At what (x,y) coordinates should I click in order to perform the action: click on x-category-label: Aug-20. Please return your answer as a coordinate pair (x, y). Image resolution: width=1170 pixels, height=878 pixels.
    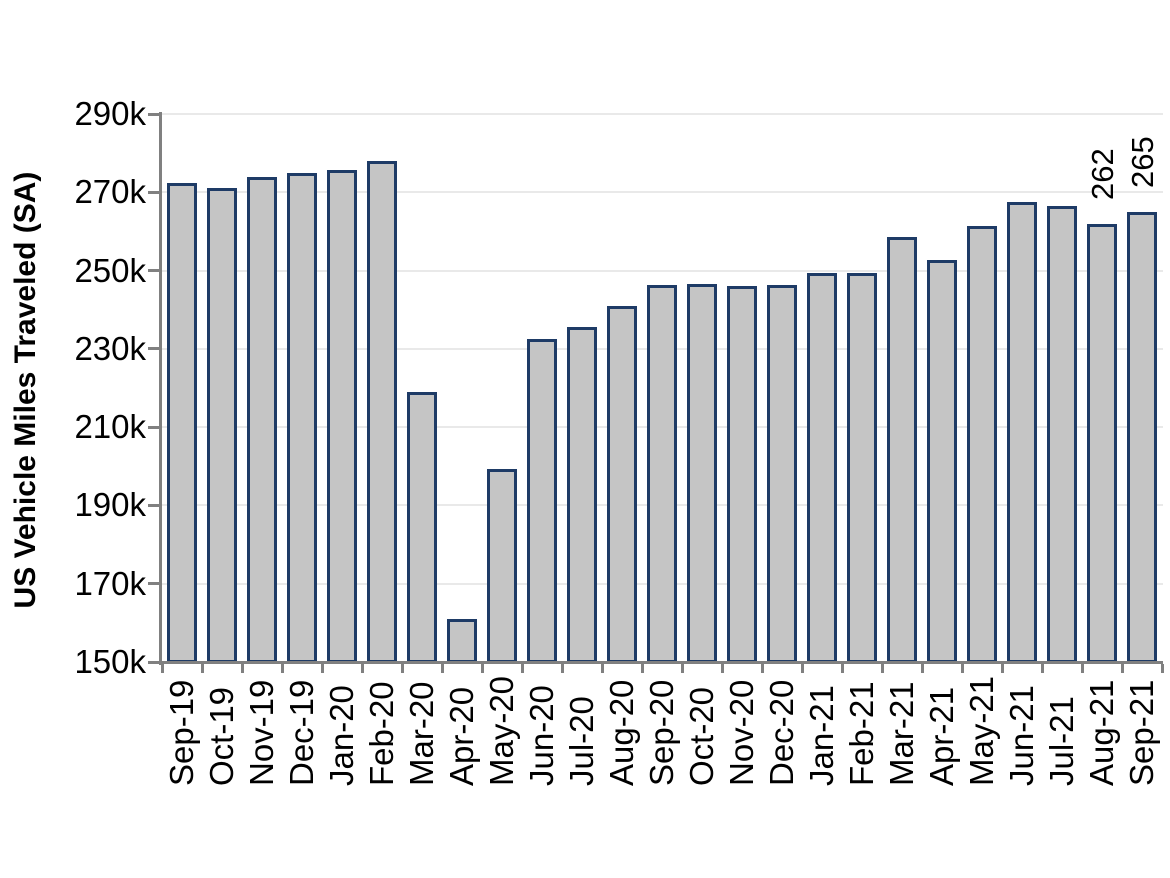
    Looking at the image, I should click on (621, 732).